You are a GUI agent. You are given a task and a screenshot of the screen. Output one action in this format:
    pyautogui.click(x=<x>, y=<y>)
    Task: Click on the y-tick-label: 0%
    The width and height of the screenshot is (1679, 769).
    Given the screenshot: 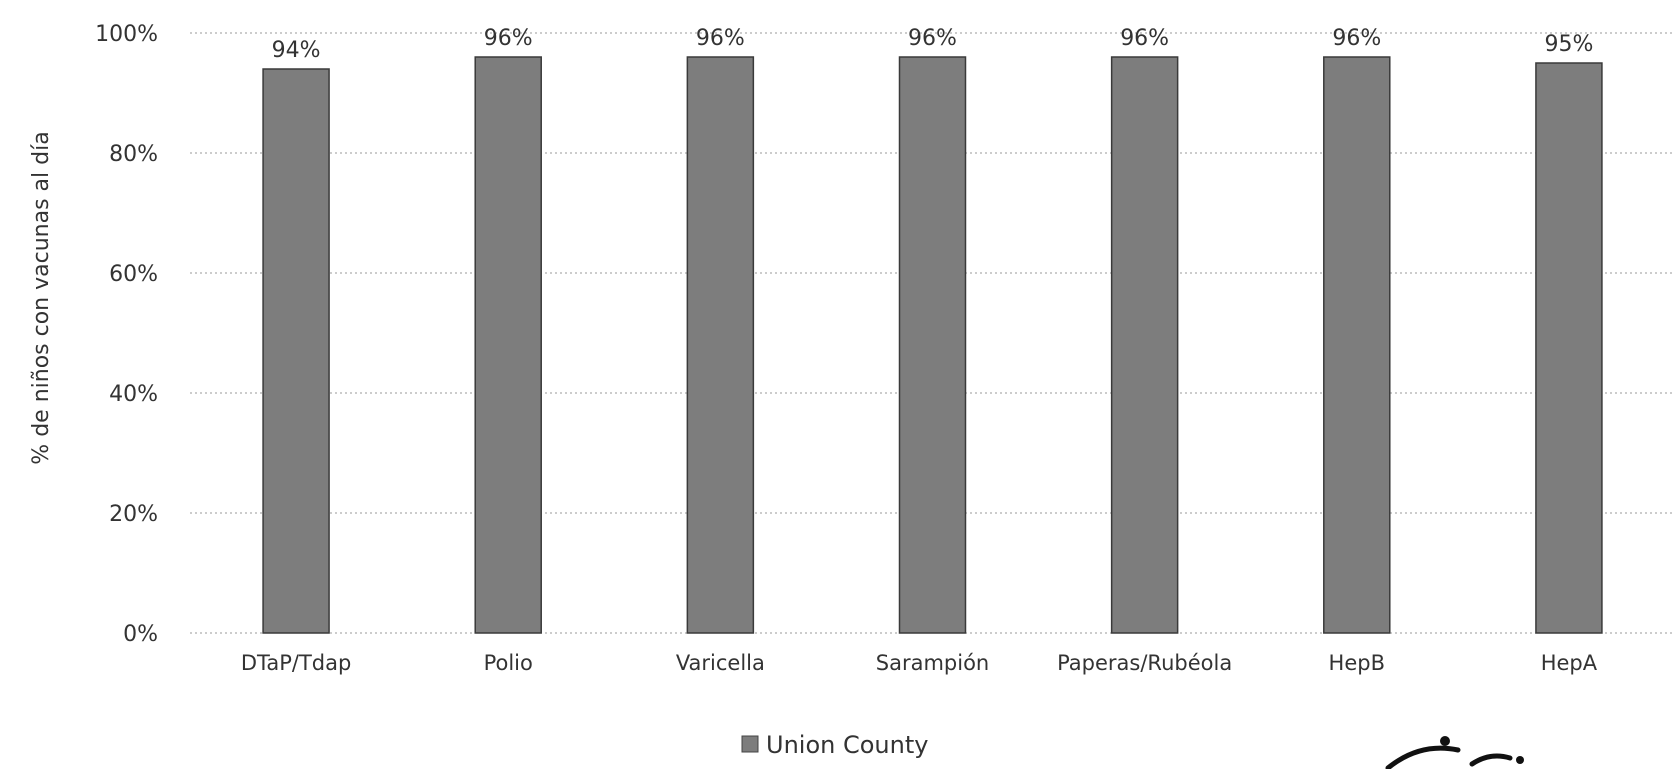 What is the action you would take?
    pyautogui.click(x=140, y=634)
    